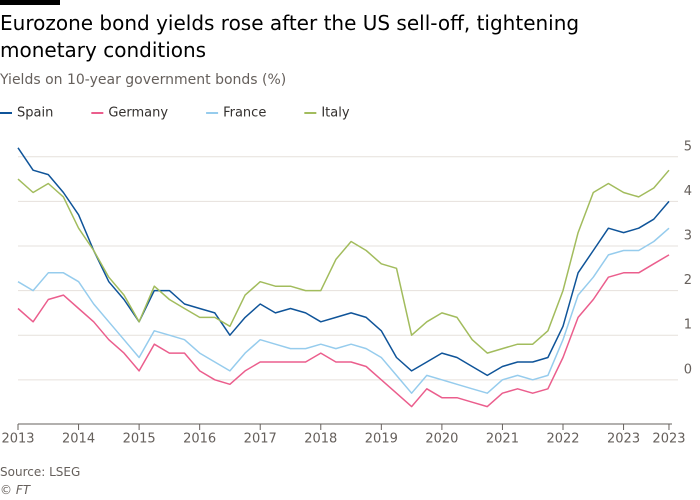 This screenshot has height=500, width=700. What do you see at coordinates (17, 439) in the screenshot?
I see `x-tick-label: 2013` at bounding box center [17, 439].